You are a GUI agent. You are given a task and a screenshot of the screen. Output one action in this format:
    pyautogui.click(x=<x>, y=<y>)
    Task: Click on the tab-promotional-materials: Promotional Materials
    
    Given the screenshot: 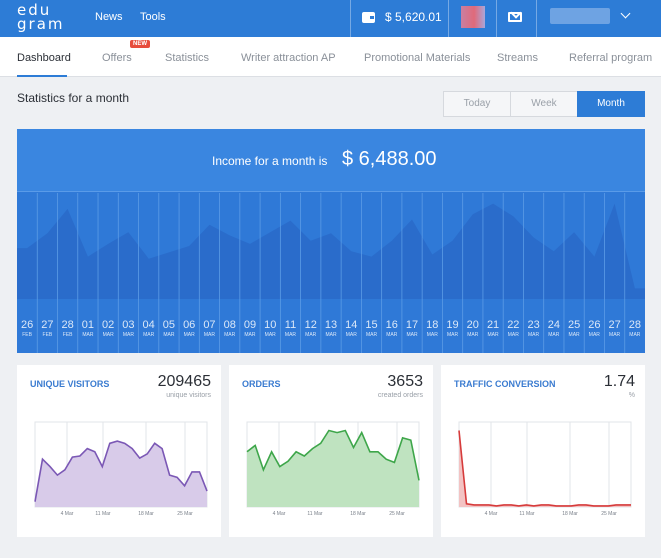 What is the action you would take?
    pyautogui.click(x=417, y=58)
    